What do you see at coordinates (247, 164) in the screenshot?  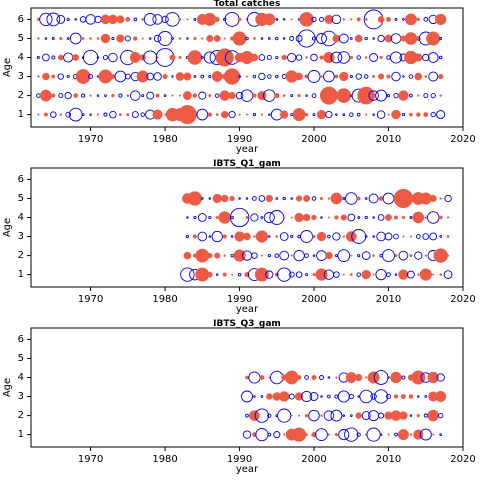 I see `chart-title: IBTS_Q1_gam` at bounding box center [247, 164].